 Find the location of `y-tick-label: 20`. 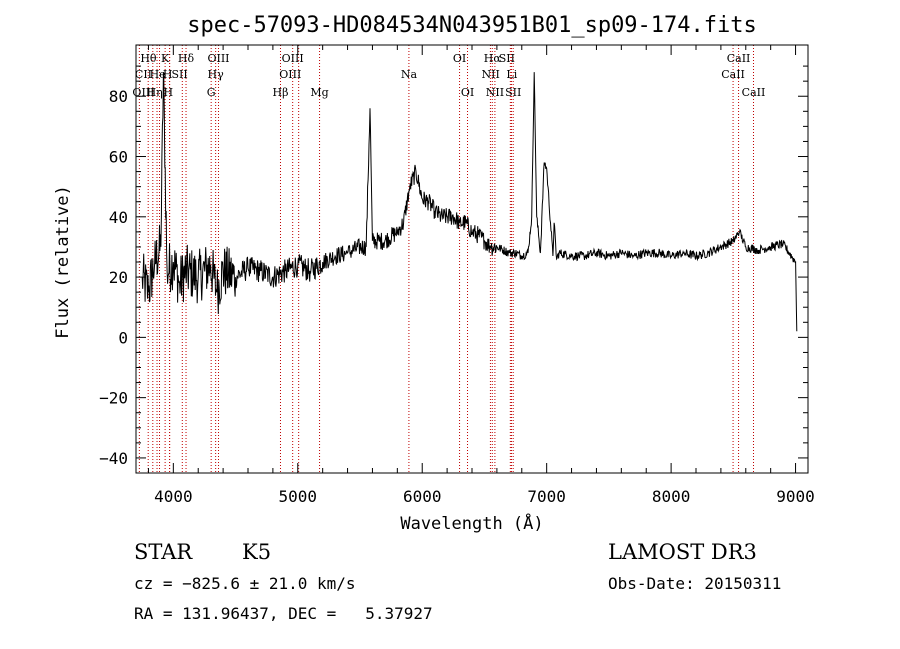

y-tick-label: 20 is located at coordinates (118, 277).